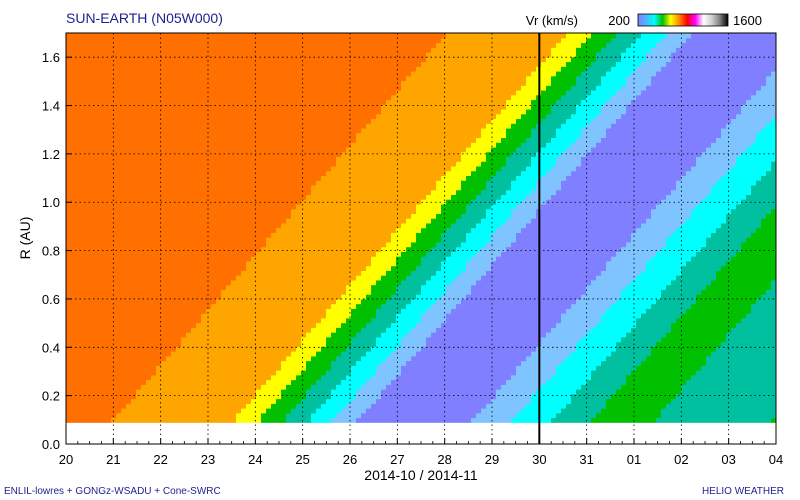 This screenshot has width=800, height=500. I want to click on x-tick-label: 30, so click(539, 459).